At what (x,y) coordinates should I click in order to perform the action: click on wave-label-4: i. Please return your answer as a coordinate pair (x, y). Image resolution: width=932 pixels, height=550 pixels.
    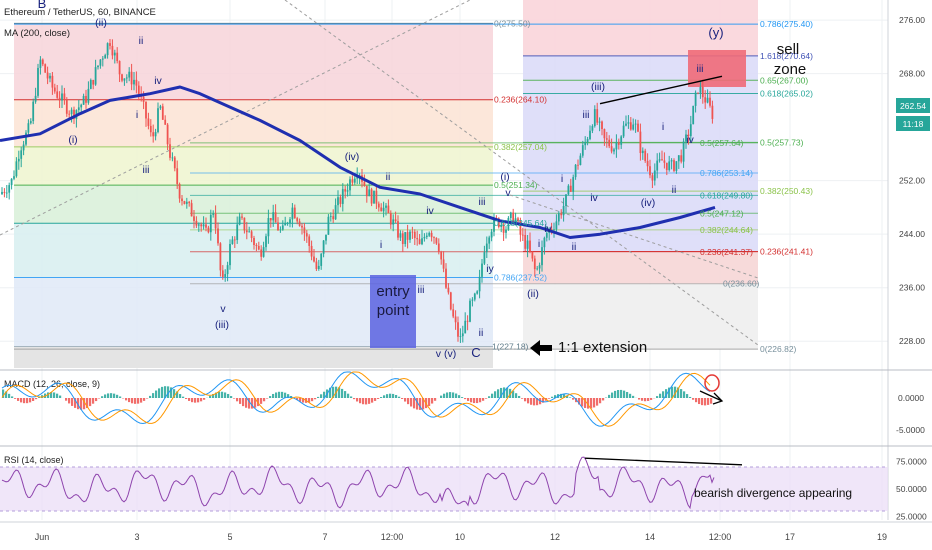
    Looking at the image, I should click on (137, 115).